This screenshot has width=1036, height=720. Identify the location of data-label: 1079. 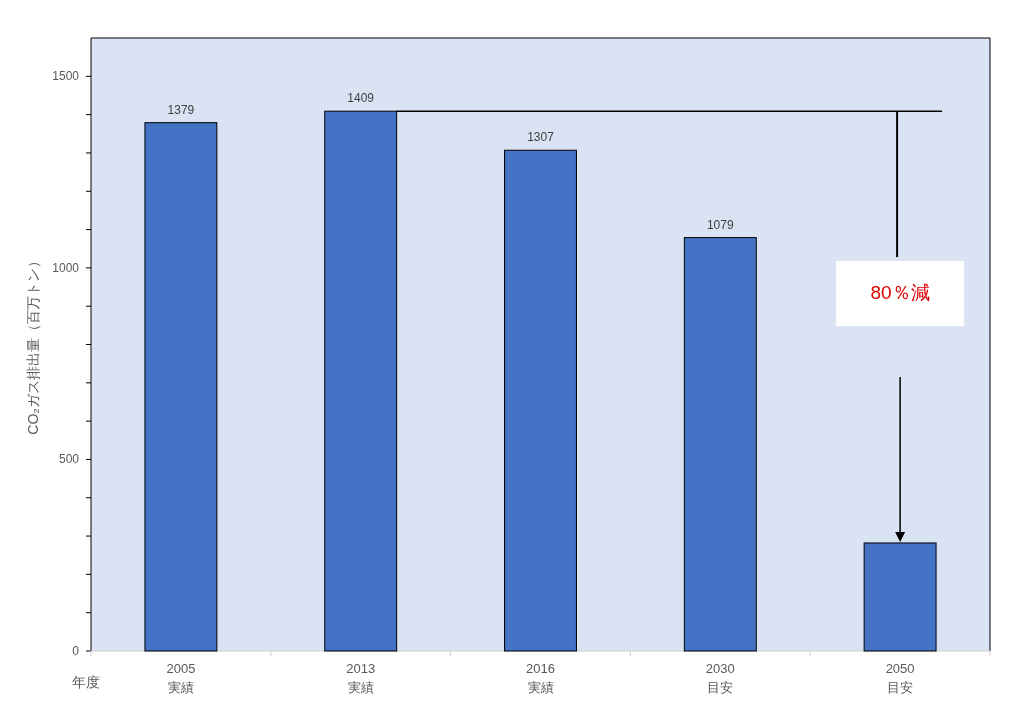
(720, 224).